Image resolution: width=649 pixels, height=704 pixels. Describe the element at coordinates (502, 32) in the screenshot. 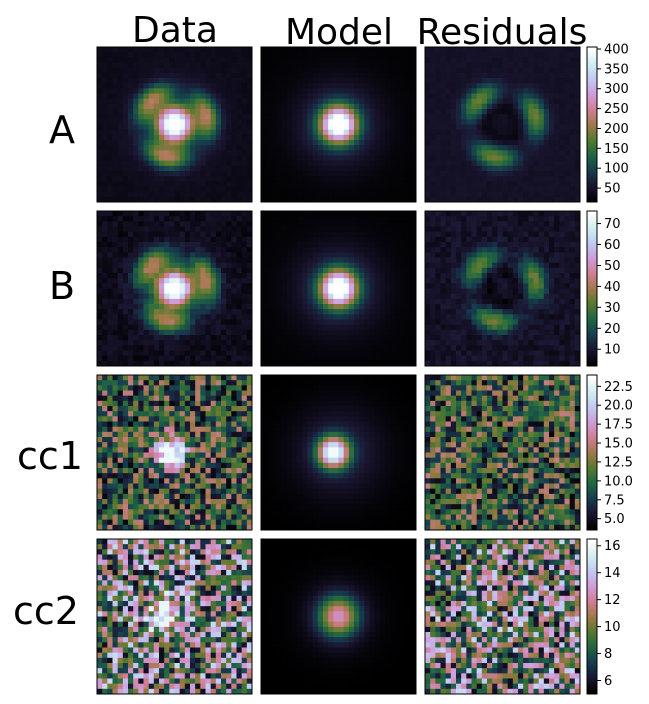

I see `col-title-residuals: Residuals` at that location.